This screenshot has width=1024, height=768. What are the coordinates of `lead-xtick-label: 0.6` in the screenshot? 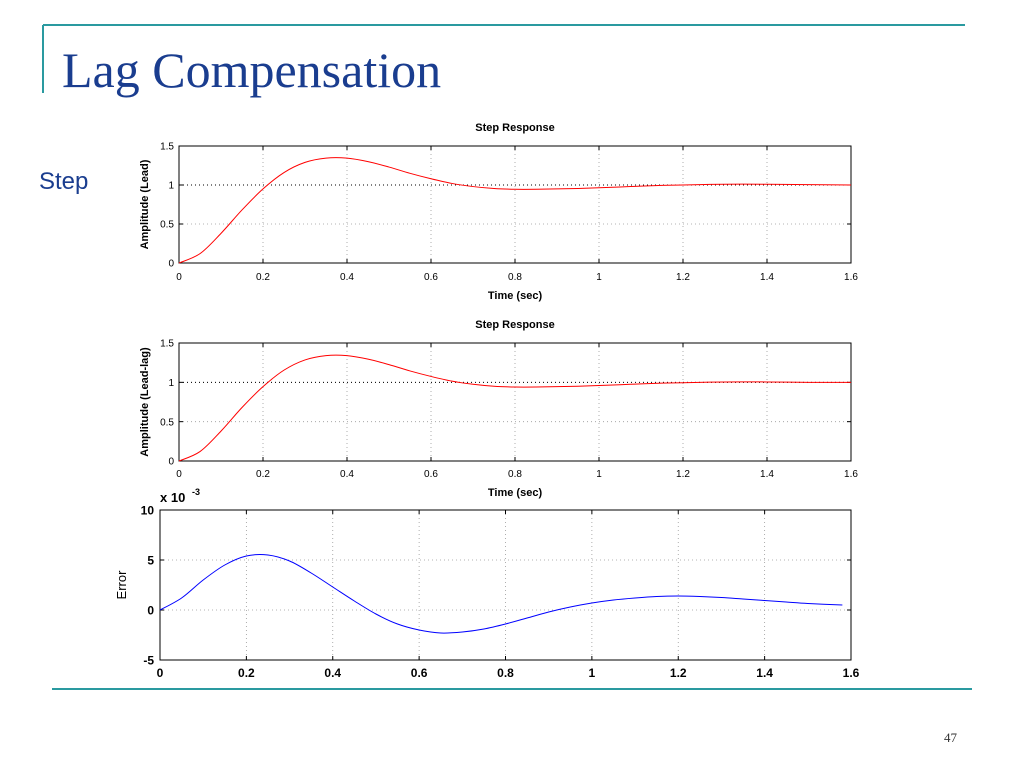 It's located at (431, 277).